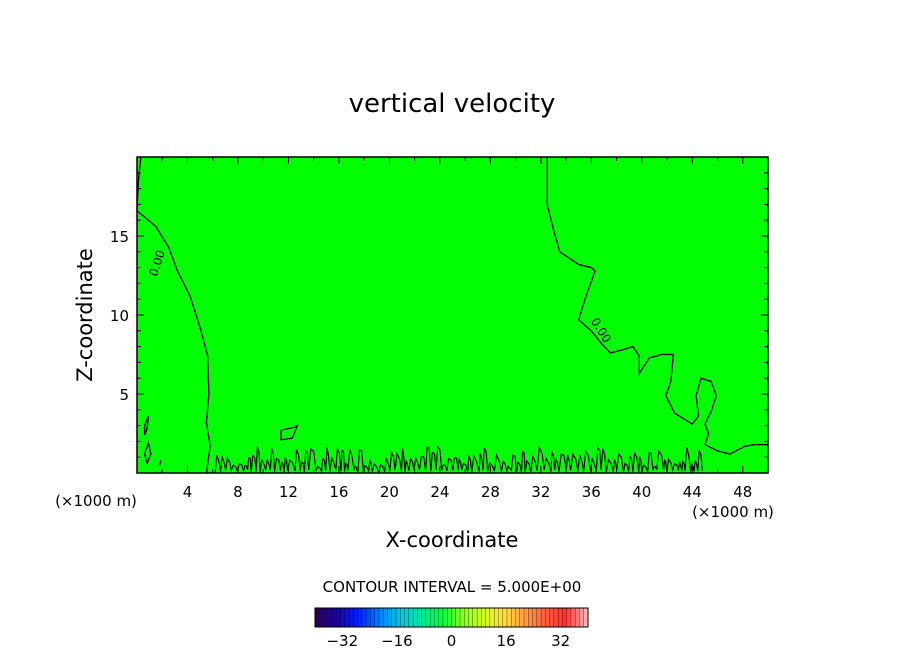 The width and height of the screenshot is (904, 654). What do you see at coordinates (452, 540) in the screenshot?
I see `x-axis-label: X-coordinate` at bounding box center [452, 540].